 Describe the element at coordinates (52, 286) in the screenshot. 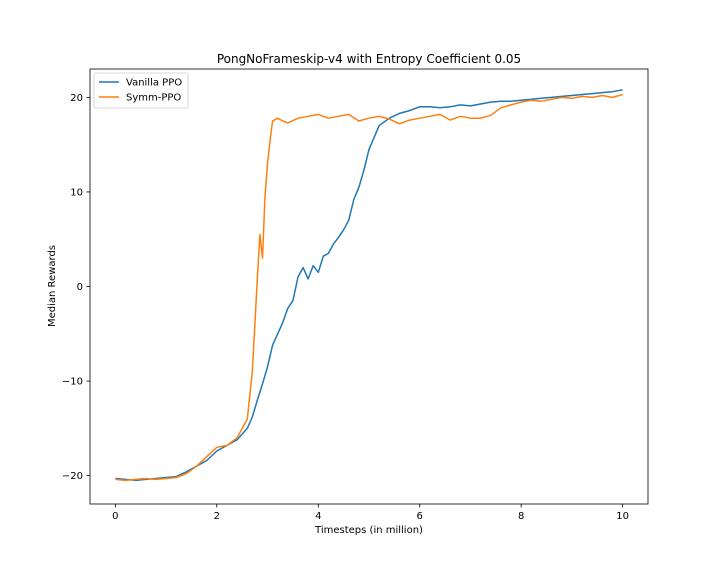

I see `y-axis-label: Median Rewards` at that location.